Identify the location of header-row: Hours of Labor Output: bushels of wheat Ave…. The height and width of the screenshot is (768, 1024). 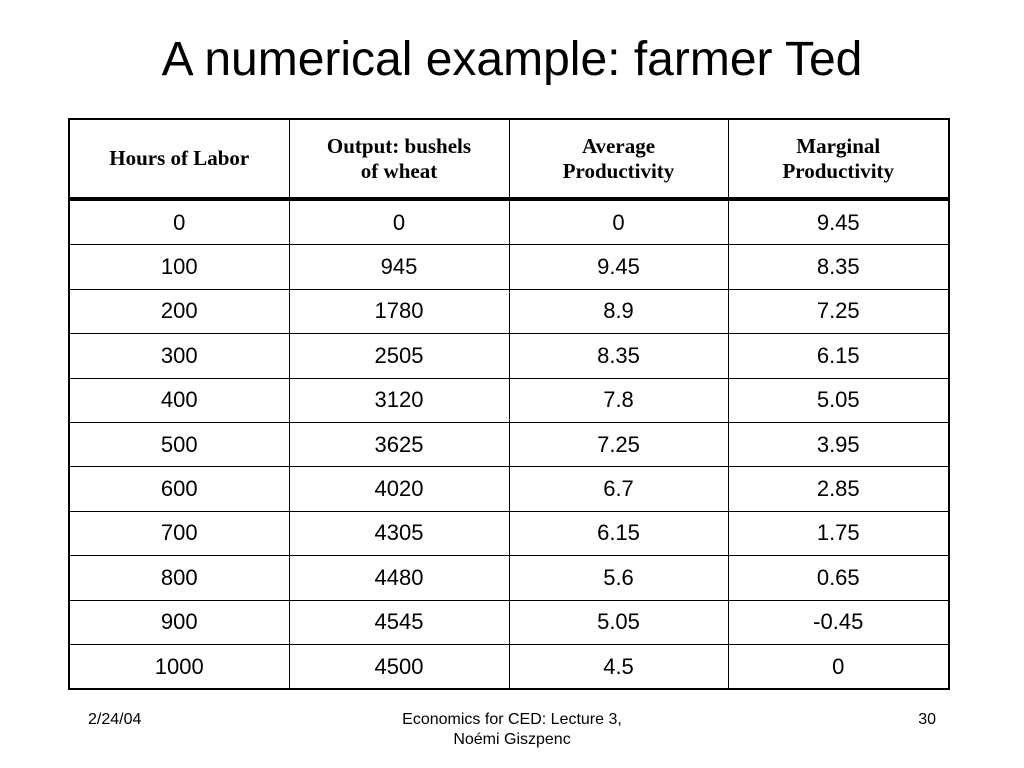
(509, 159).